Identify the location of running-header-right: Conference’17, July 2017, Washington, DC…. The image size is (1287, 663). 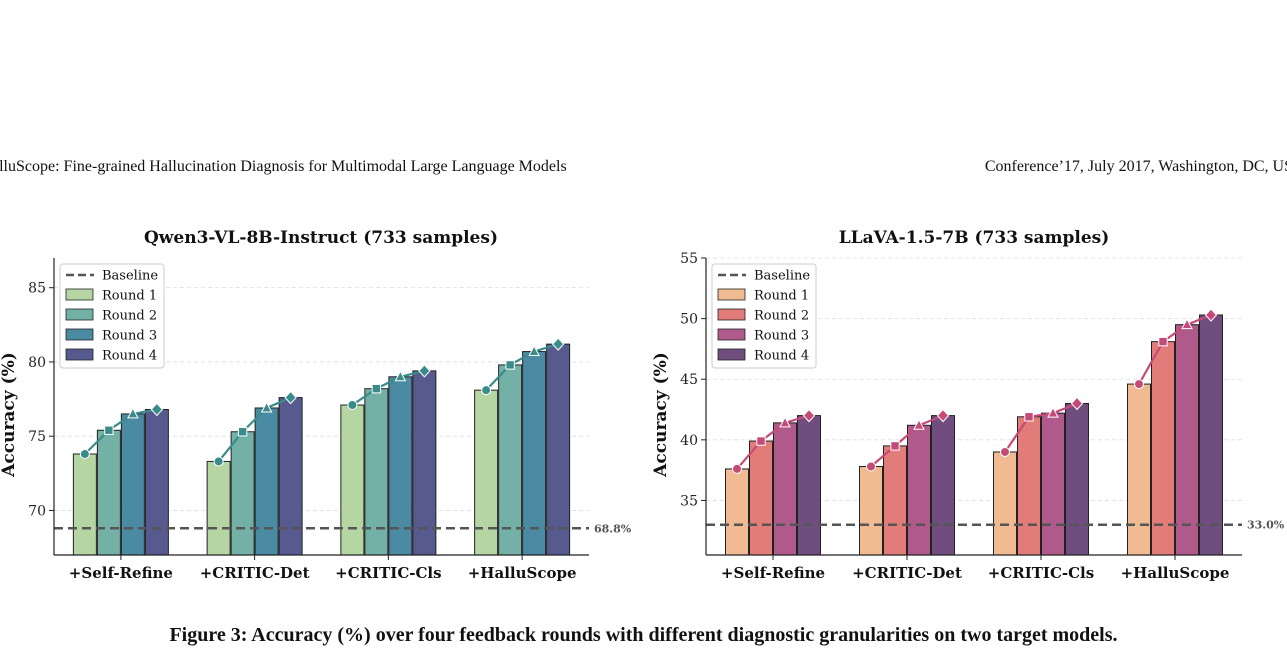
(1135, 166).